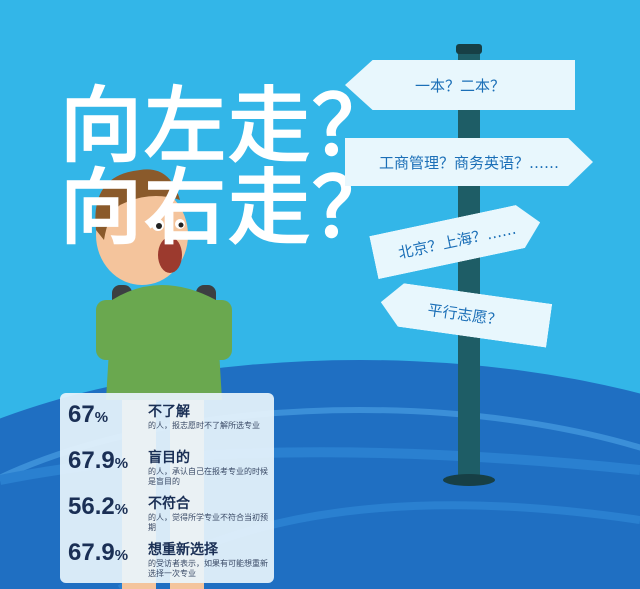 The image size is (640, 589). I want to click on stat-item: 56.2% 不符合 的人，觉得所学专业不符合当初预期, so click(167, 512).